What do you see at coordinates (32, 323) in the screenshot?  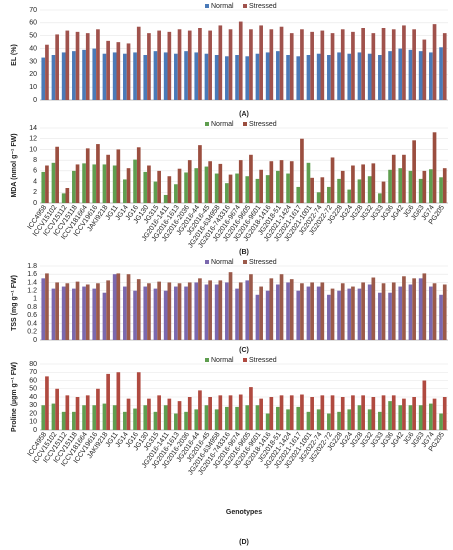 I see `y-tick-label: 0.4` at bounding box center [32, 323].